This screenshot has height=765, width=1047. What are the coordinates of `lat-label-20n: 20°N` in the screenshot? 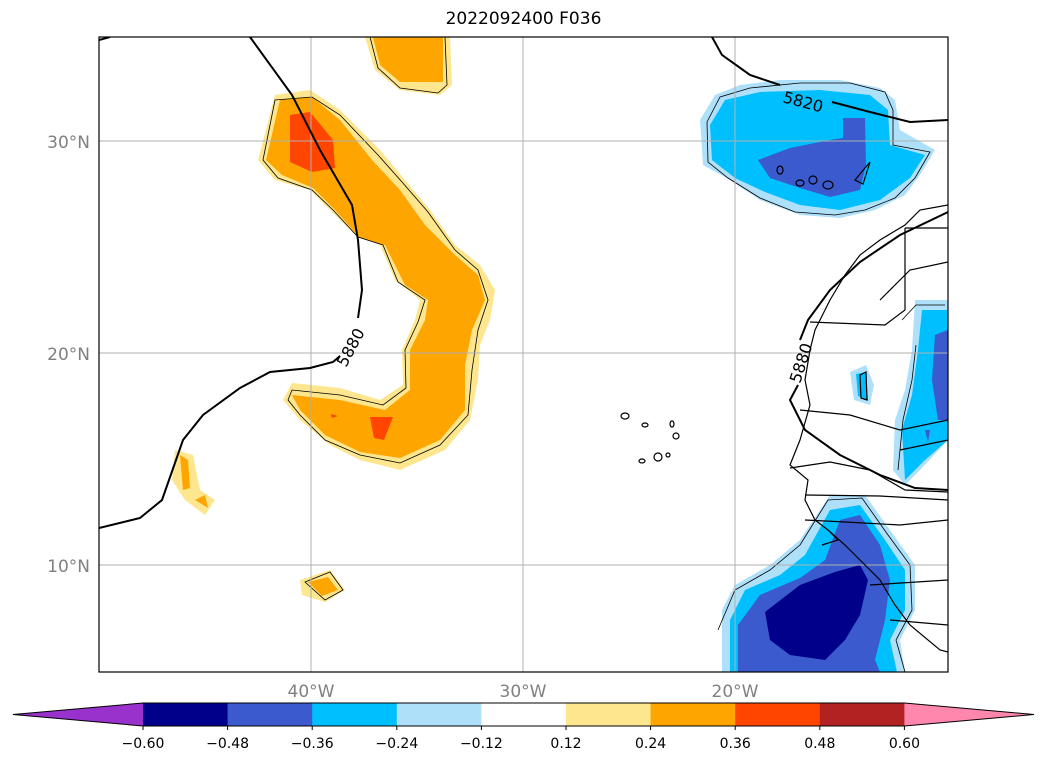 It's located at (68, 355).